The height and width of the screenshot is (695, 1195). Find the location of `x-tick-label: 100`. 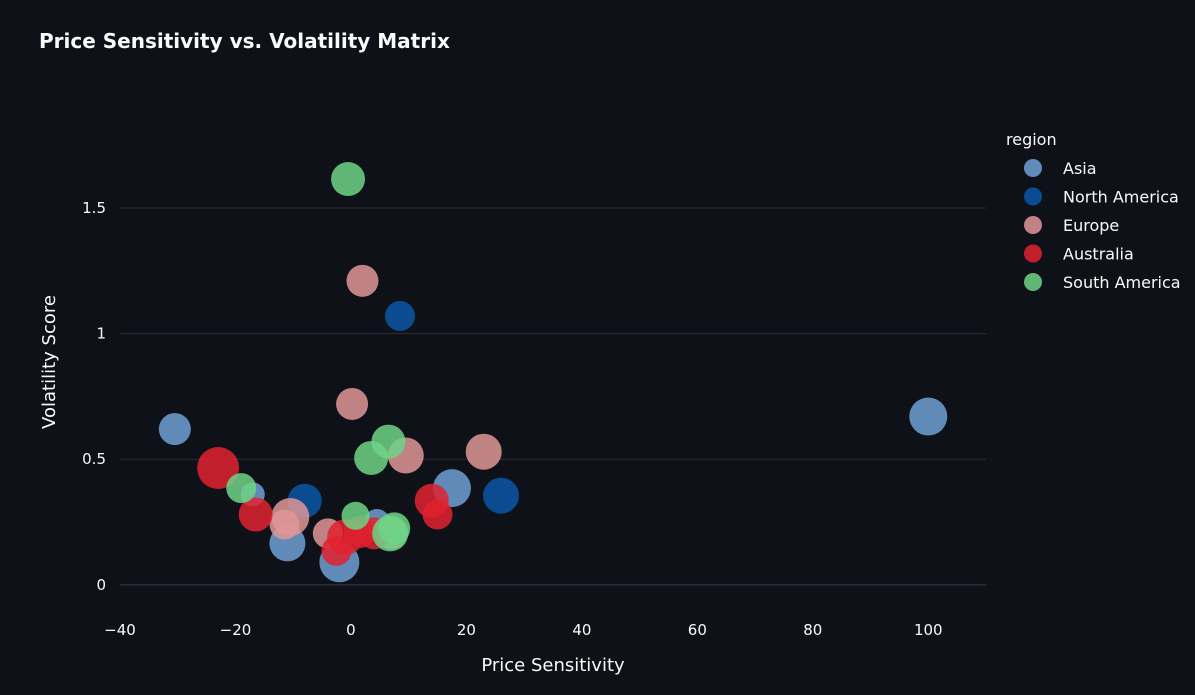

x-tick-label: 100 is located at coordinates (928, 630).